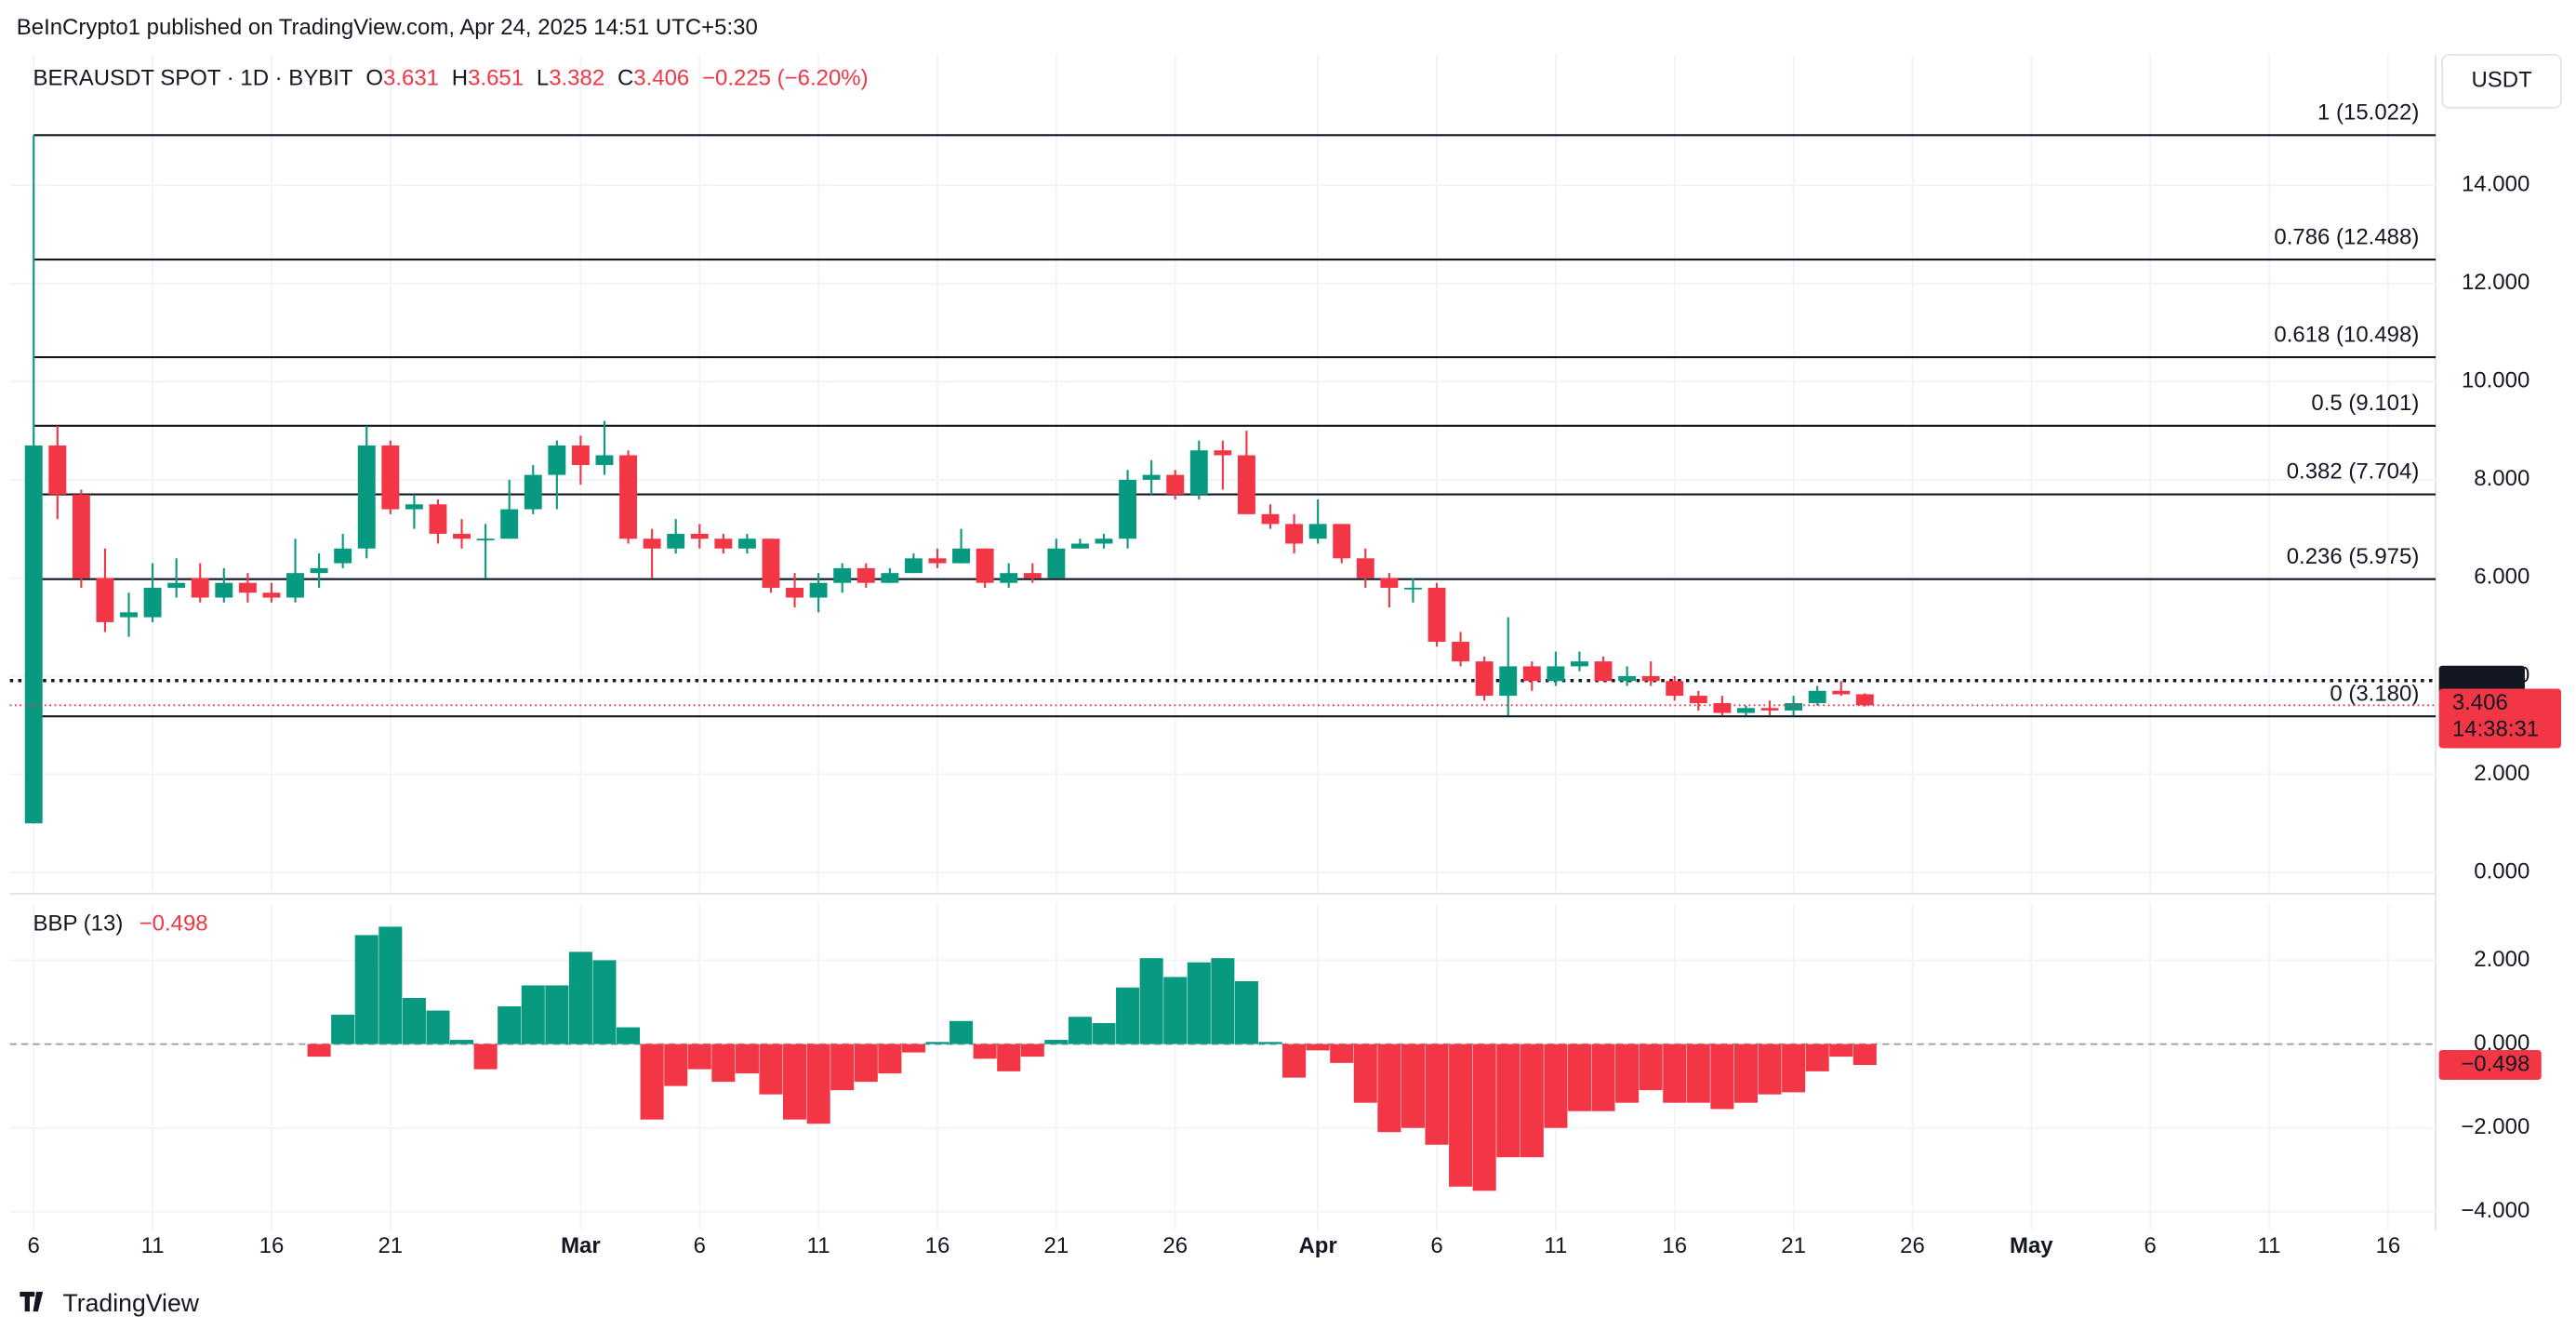  Describe the element at coordinates (2346, 237) in the screenshot. I see `fib-label: 0.786 (12.488)` at that location.